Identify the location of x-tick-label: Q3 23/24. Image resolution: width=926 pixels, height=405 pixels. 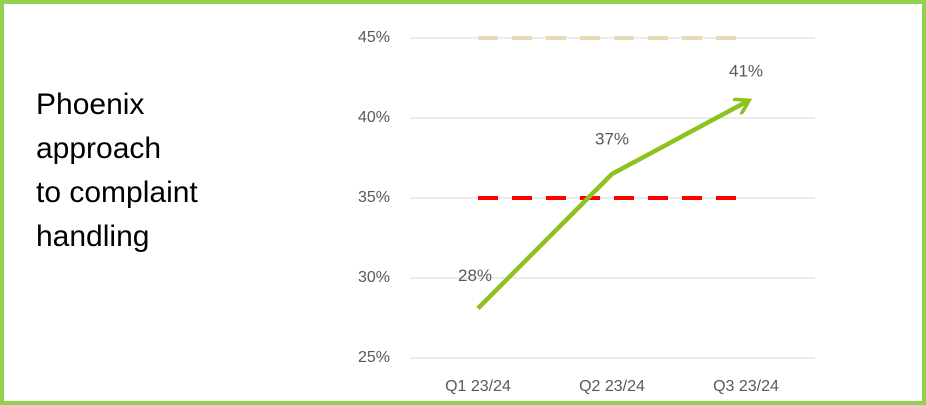
(746, 386).